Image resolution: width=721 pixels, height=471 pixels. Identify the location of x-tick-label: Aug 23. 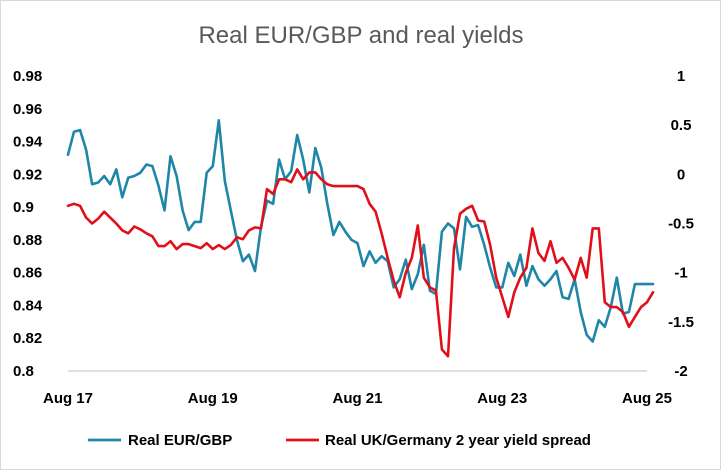
(502, 398).